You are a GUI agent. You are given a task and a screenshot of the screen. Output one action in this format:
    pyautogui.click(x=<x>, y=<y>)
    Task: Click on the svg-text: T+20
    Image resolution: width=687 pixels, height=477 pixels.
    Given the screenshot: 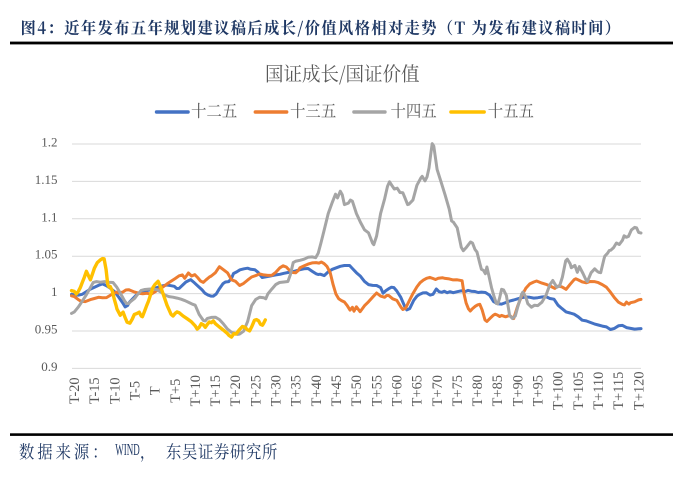 What is the action you would take?
    pyautogui.click(x=236, y=390)
    